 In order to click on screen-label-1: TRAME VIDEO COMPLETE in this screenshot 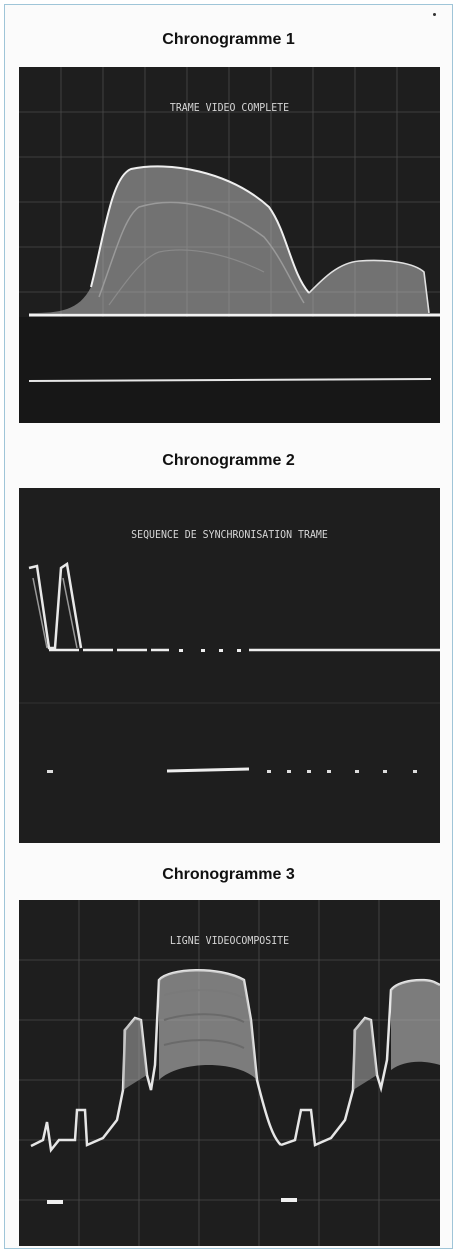, I will do `click(229, 107)`.